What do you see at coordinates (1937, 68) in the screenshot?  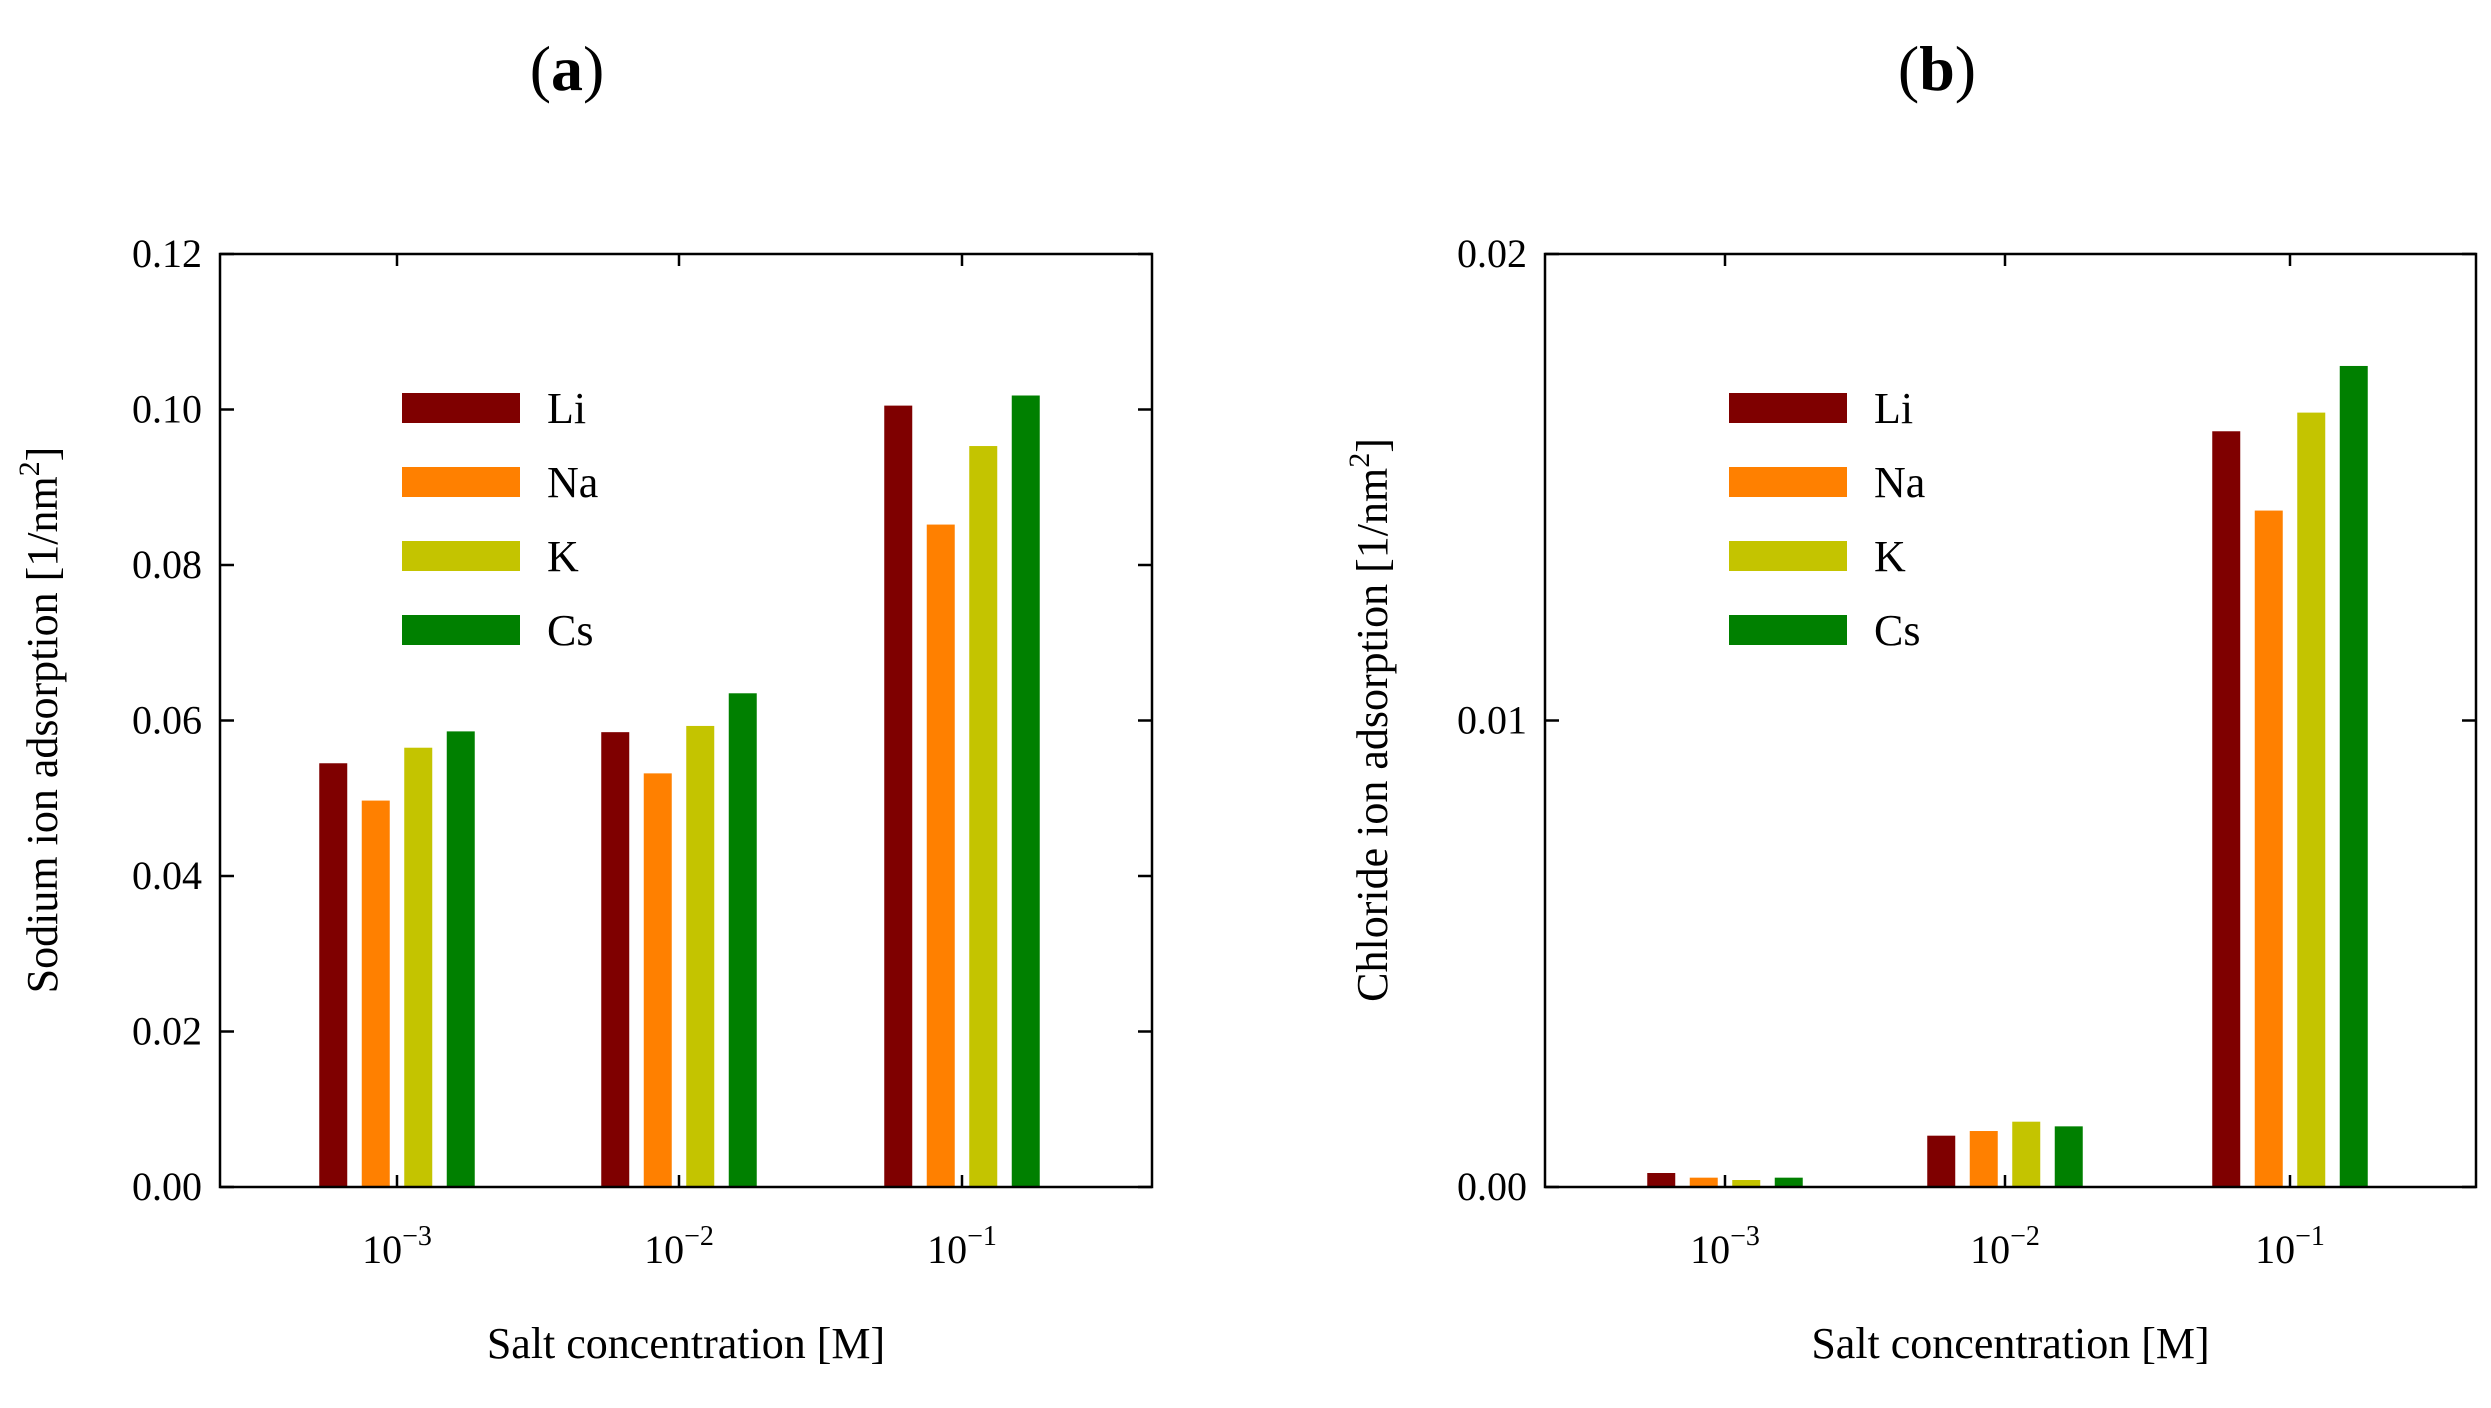 I see `panel-label: (b)` at bounding box center [1937, 68].